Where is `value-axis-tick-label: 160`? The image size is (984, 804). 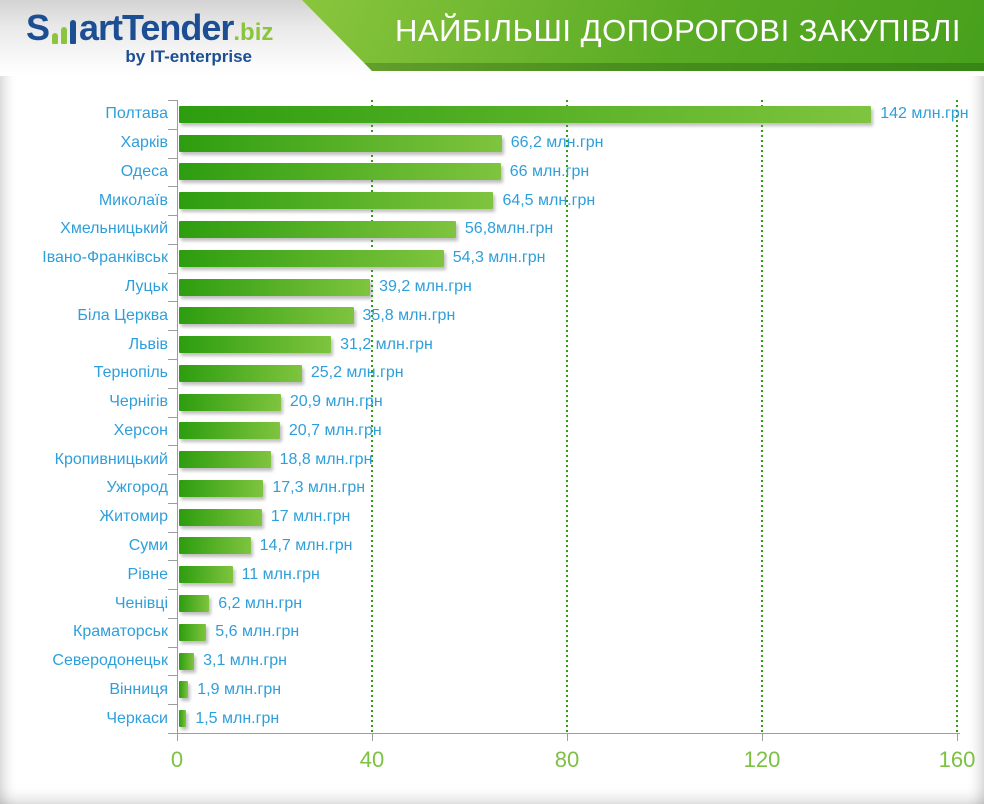
value-axis-tick-label: 160 is located at coordinates (957, 759).